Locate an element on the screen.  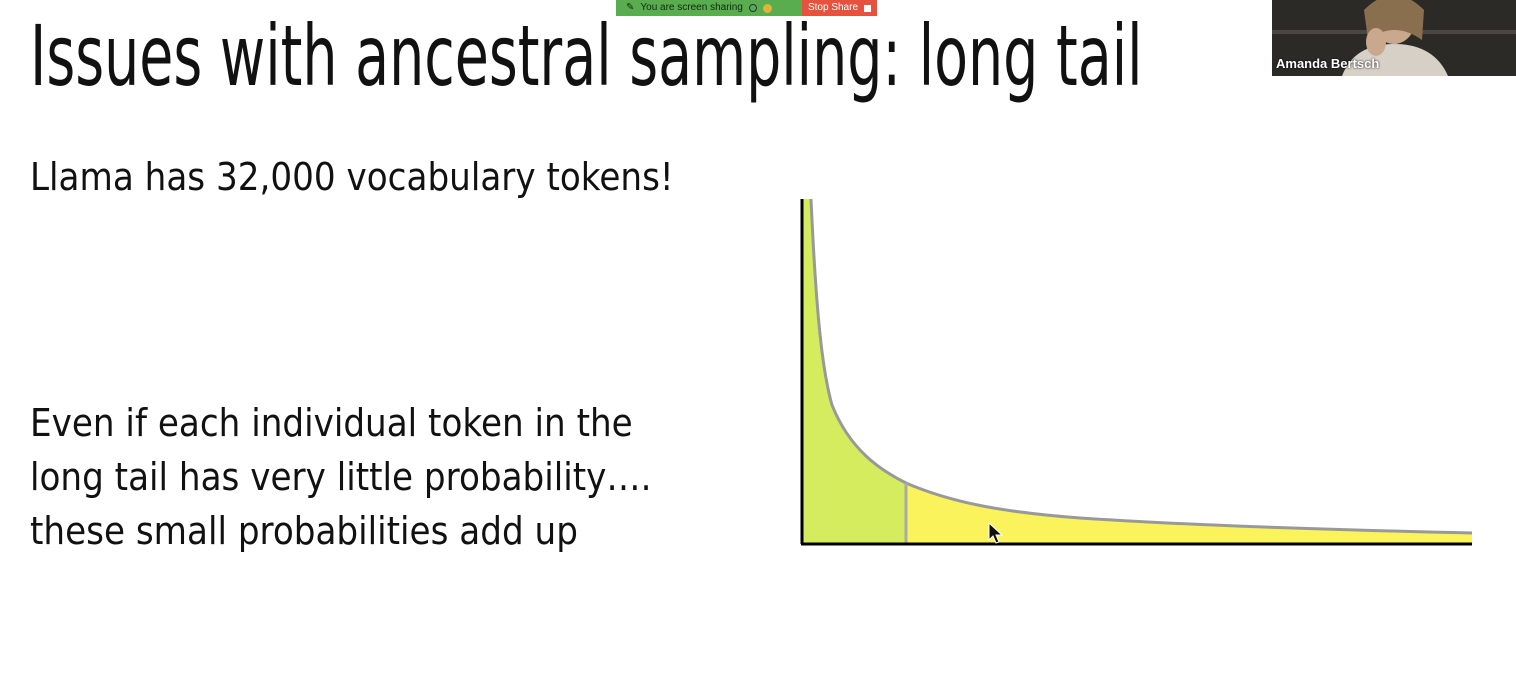
screen-share-status-text: You are screen sharing is located at coordinates (691, 7).